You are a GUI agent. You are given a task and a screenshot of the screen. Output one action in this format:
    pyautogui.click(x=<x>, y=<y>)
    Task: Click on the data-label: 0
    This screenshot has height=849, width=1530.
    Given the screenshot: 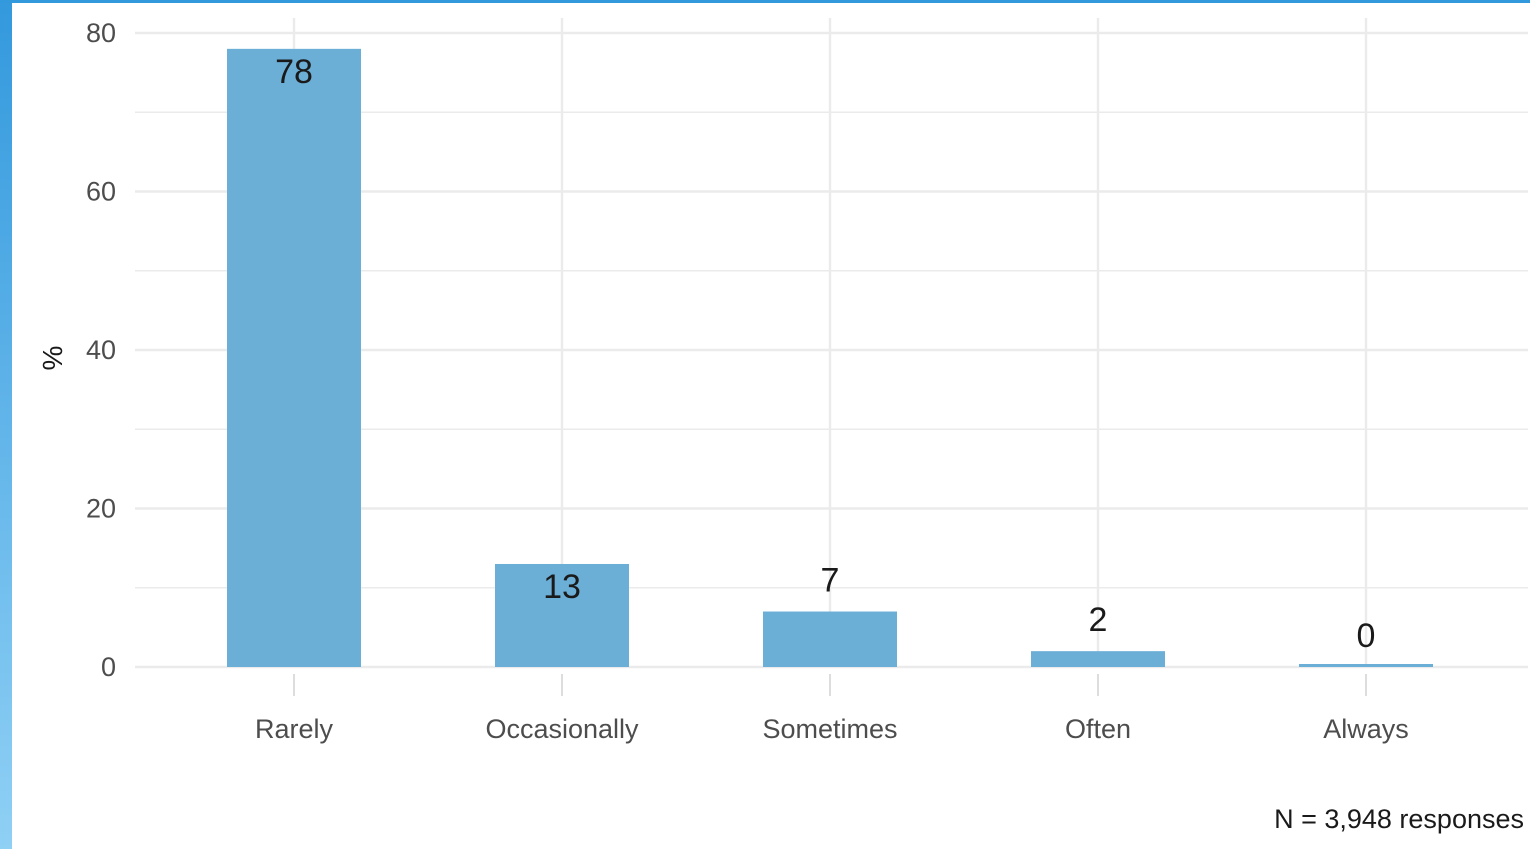 What is the action you would take?
    pyautogui.click(x=1366, y=636)
    